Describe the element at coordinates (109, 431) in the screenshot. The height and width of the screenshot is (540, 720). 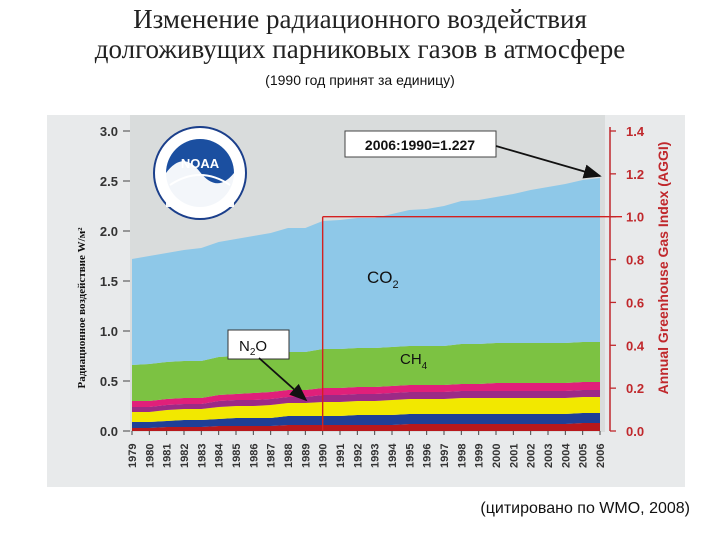
I see `y-left-tick-label: 0.0` at that location.